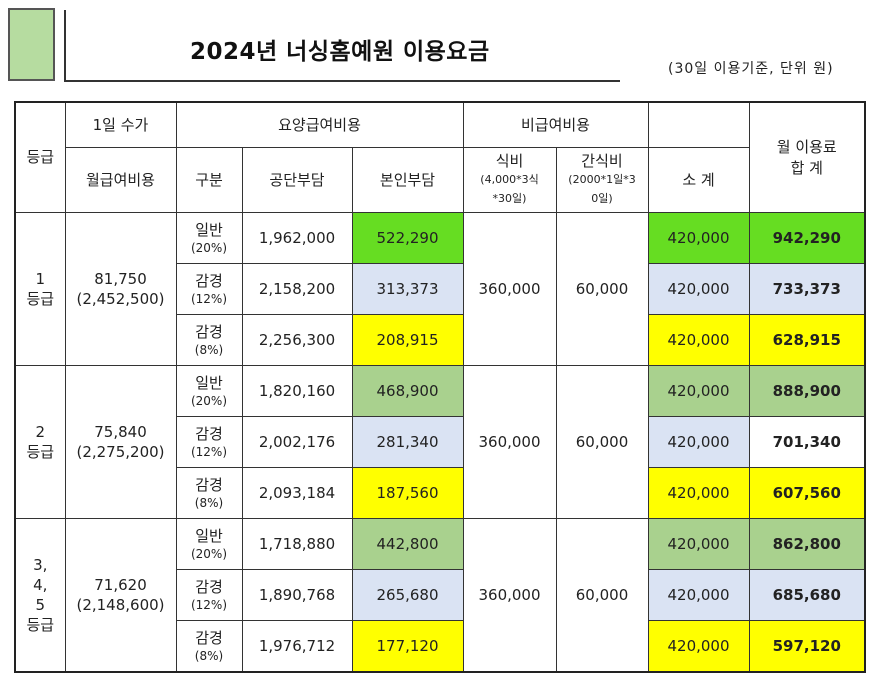 The image size is (877, 686). I want to click on title-underline, so click(342, 81).